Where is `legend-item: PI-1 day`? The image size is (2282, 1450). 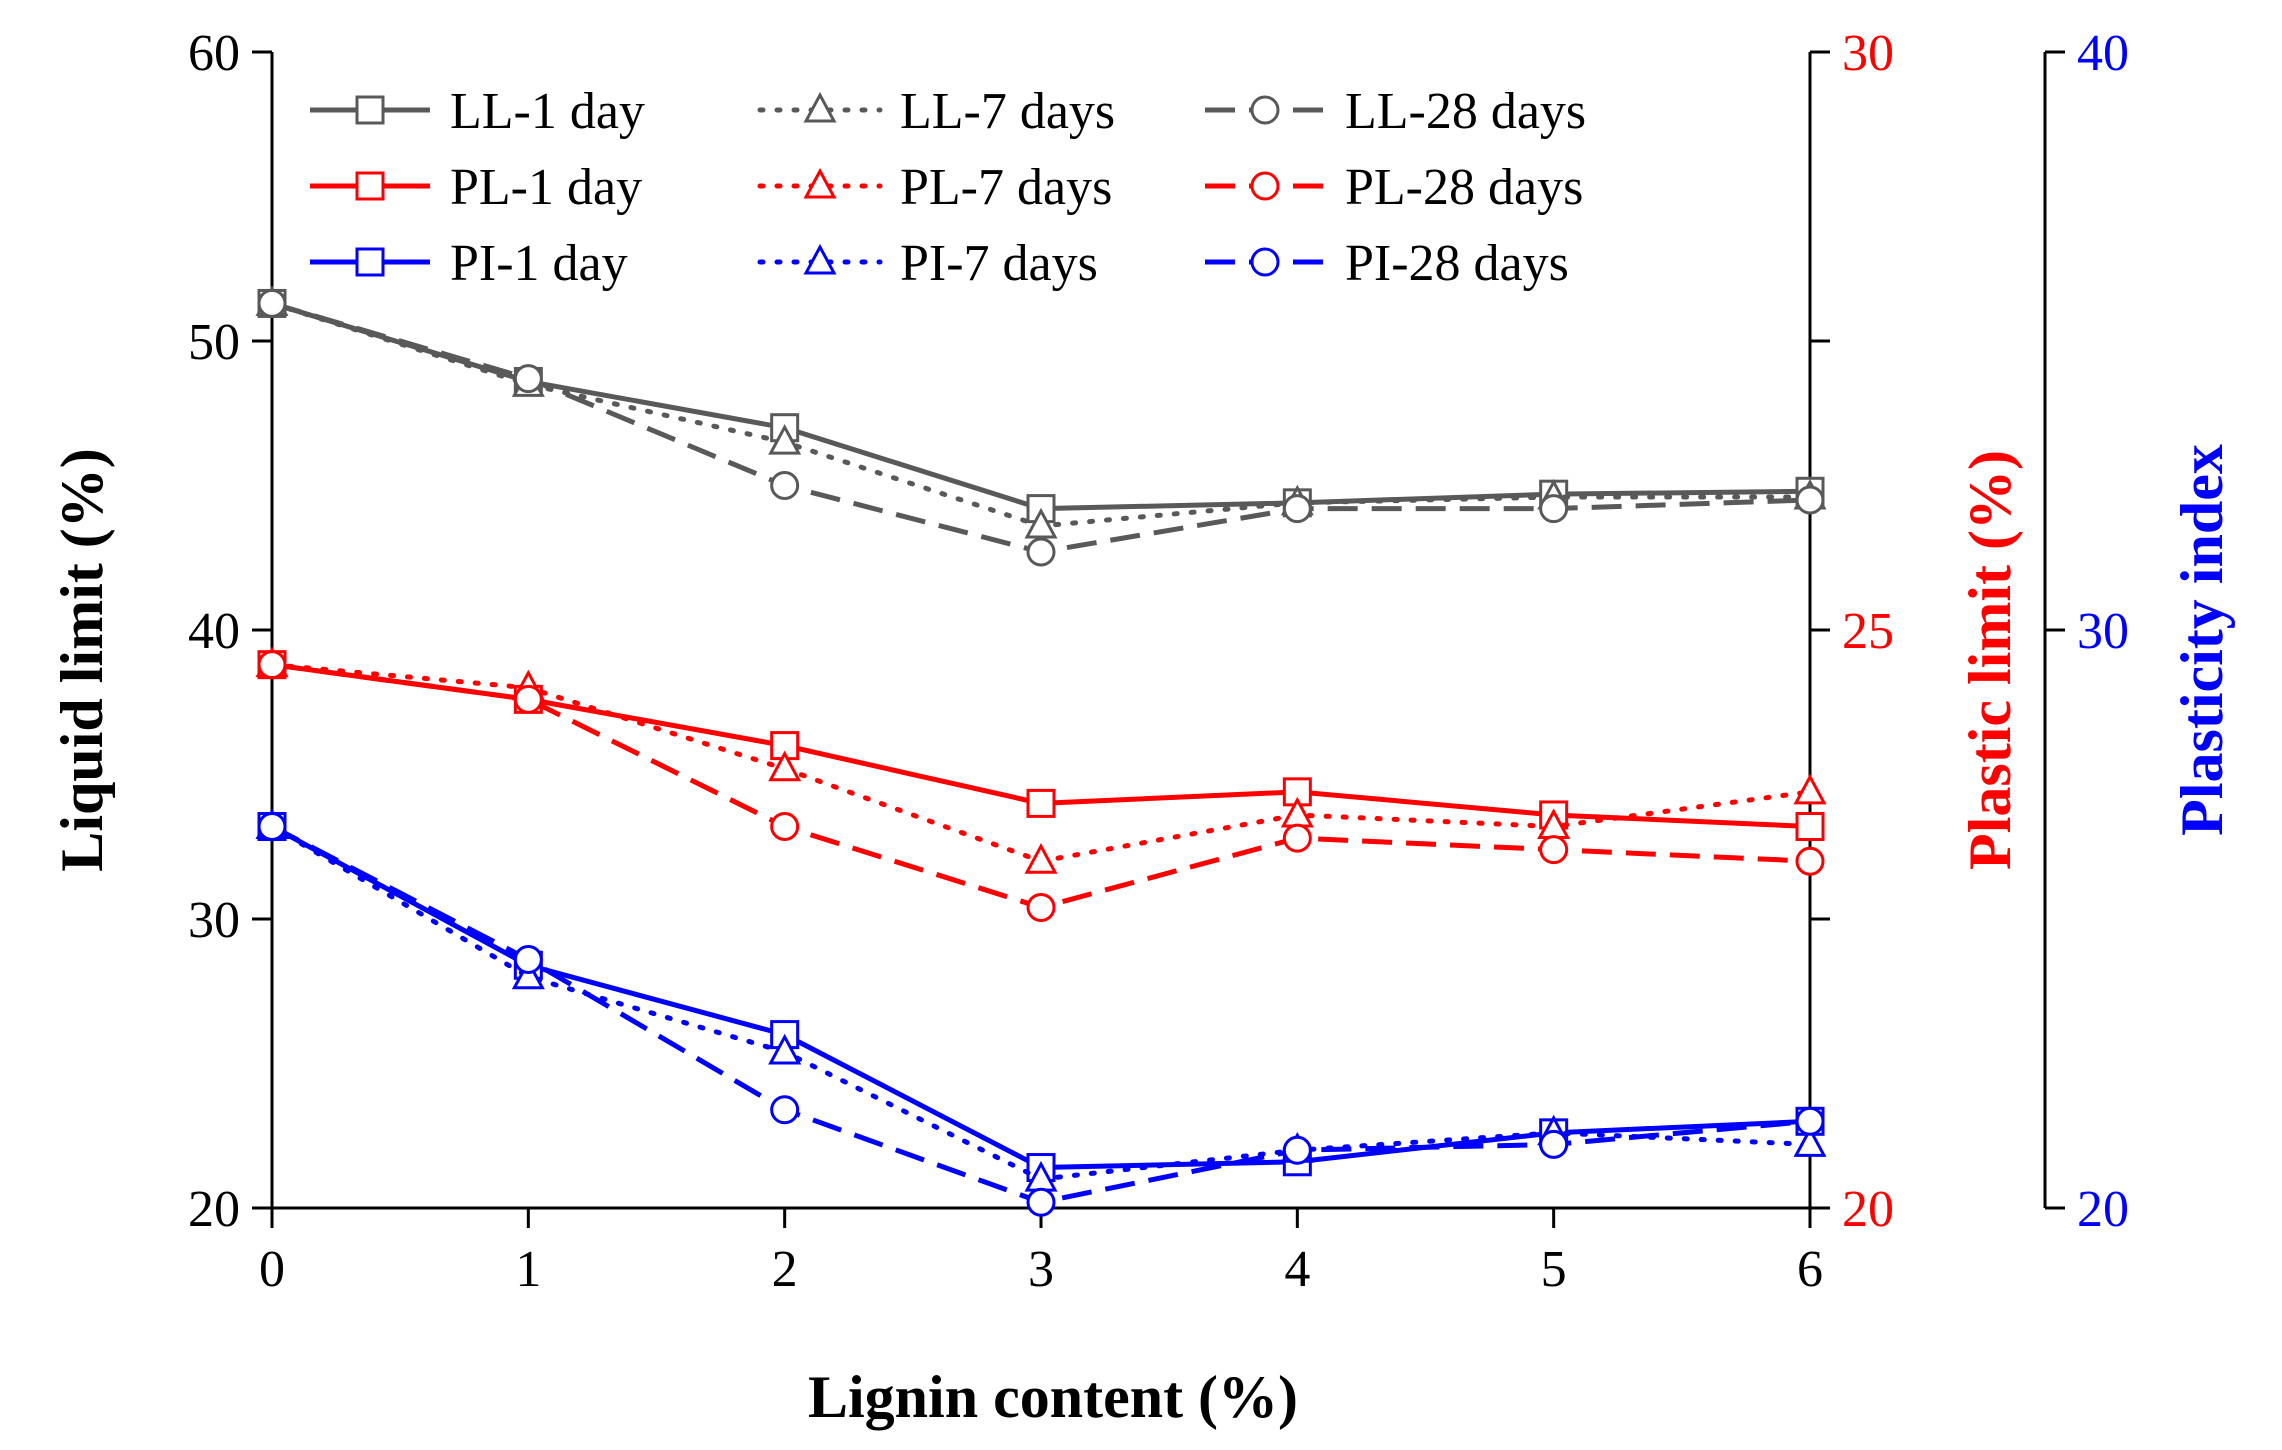 legend-item: PI-1 day is located at coordinates (469, 263).